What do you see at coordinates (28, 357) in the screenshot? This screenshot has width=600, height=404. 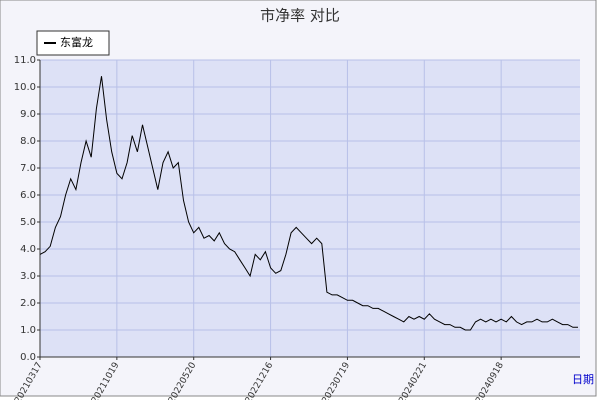 I see `y-tick-label: 0.0` at bounding box center [28, 357].